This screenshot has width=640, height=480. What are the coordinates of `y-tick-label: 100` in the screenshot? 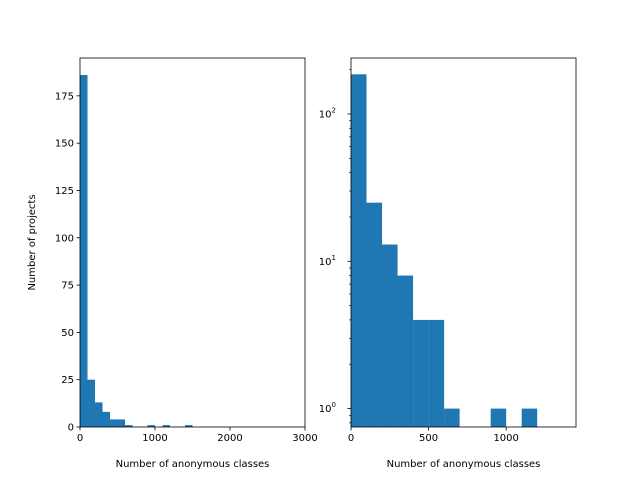 It's located at (64, 238).